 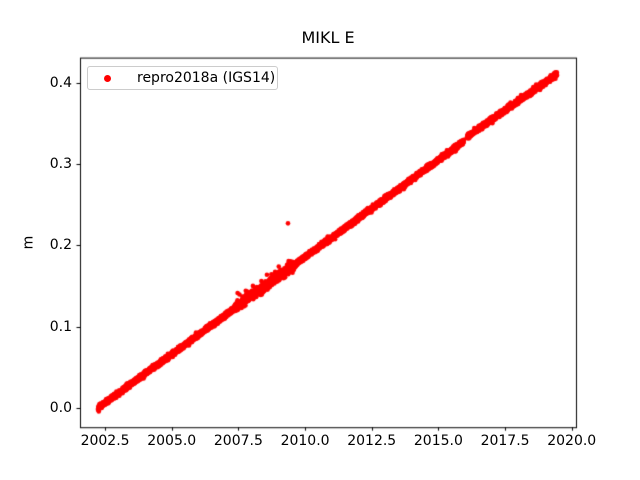 I want to click on y-tick-label: 0.3, so click(x=60, y=163).